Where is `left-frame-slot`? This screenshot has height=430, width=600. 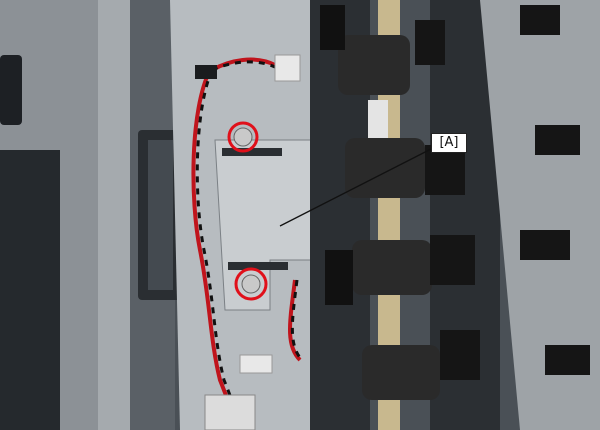 left-frame-slot is located at coordinates (11, 90).